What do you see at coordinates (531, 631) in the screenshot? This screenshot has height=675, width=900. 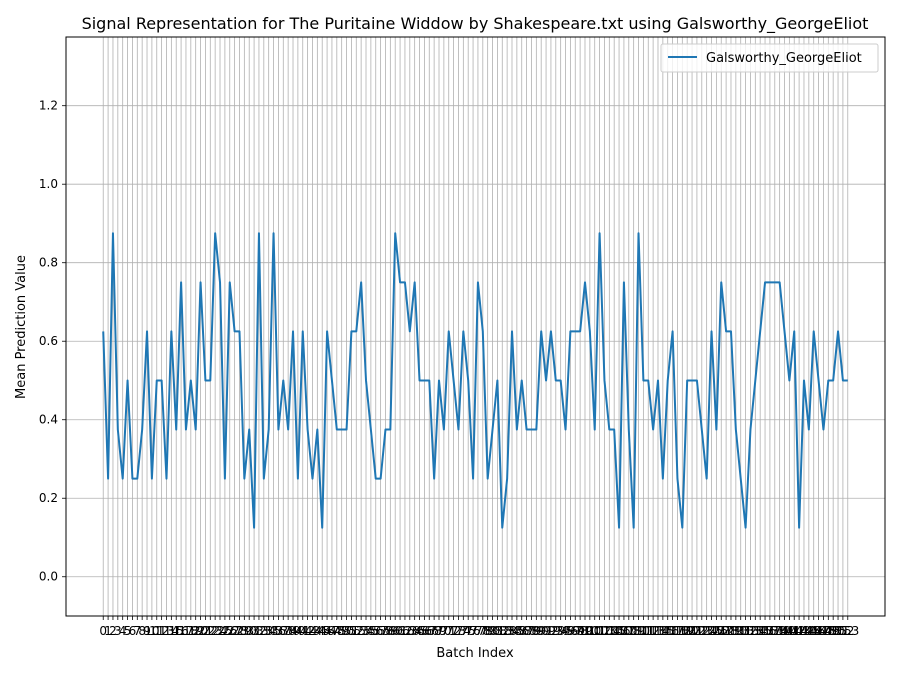 I see `x-tick-label: 88` at bounding box center [531, 631].